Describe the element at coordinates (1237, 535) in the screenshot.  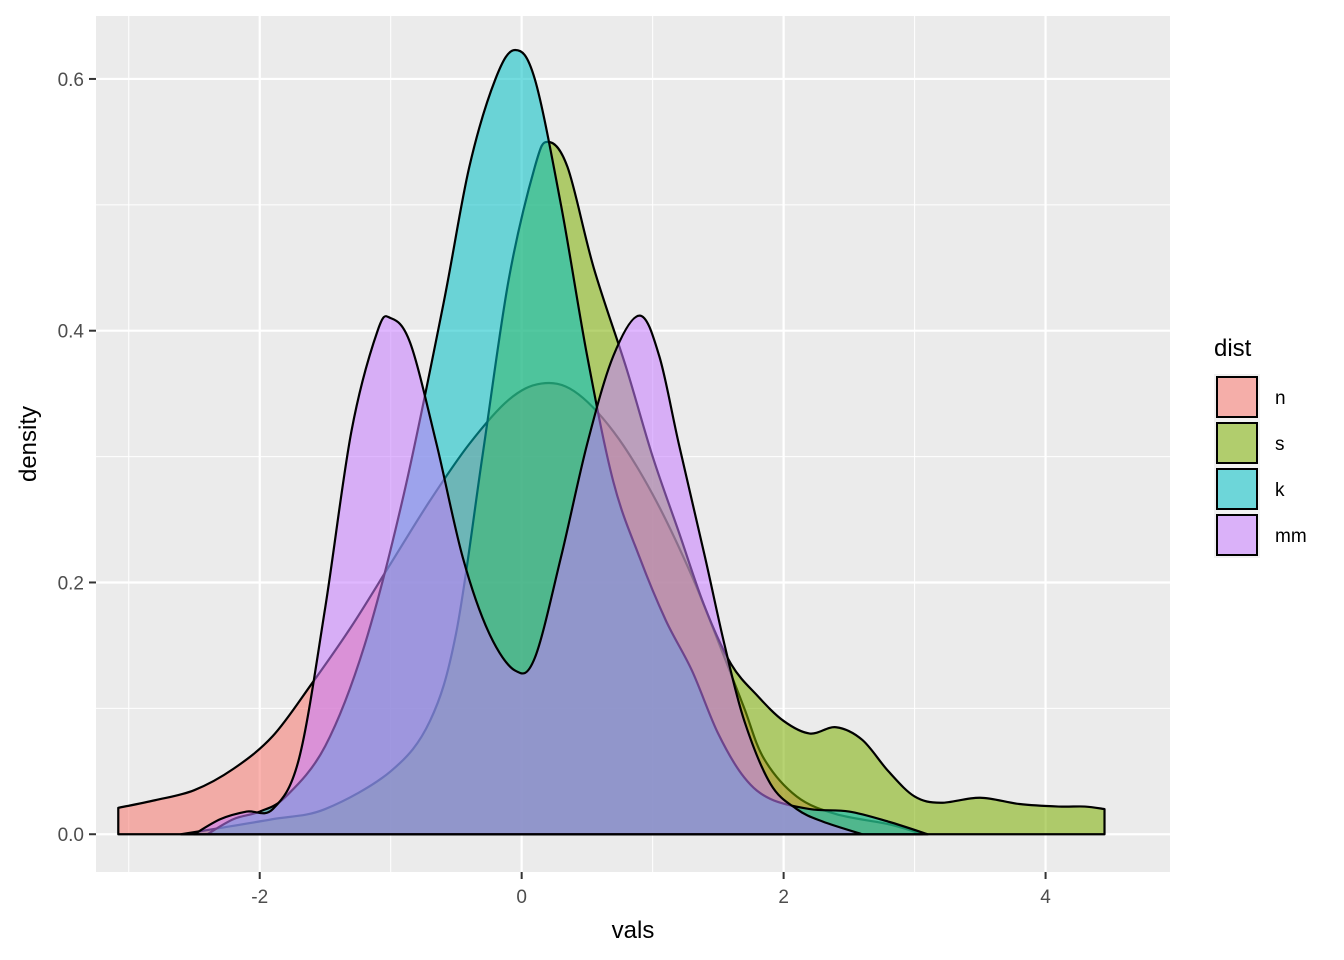
I see `legend-key-mm` at that location.